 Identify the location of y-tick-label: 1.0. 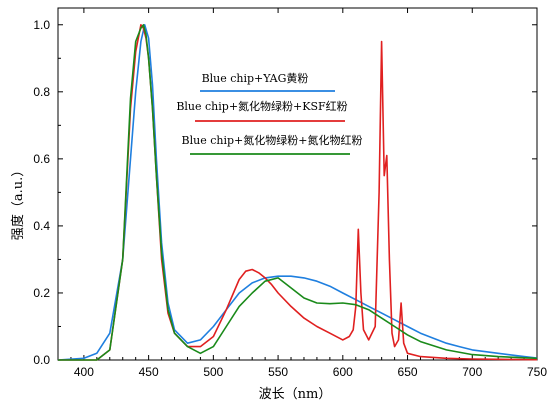
(41, 25).